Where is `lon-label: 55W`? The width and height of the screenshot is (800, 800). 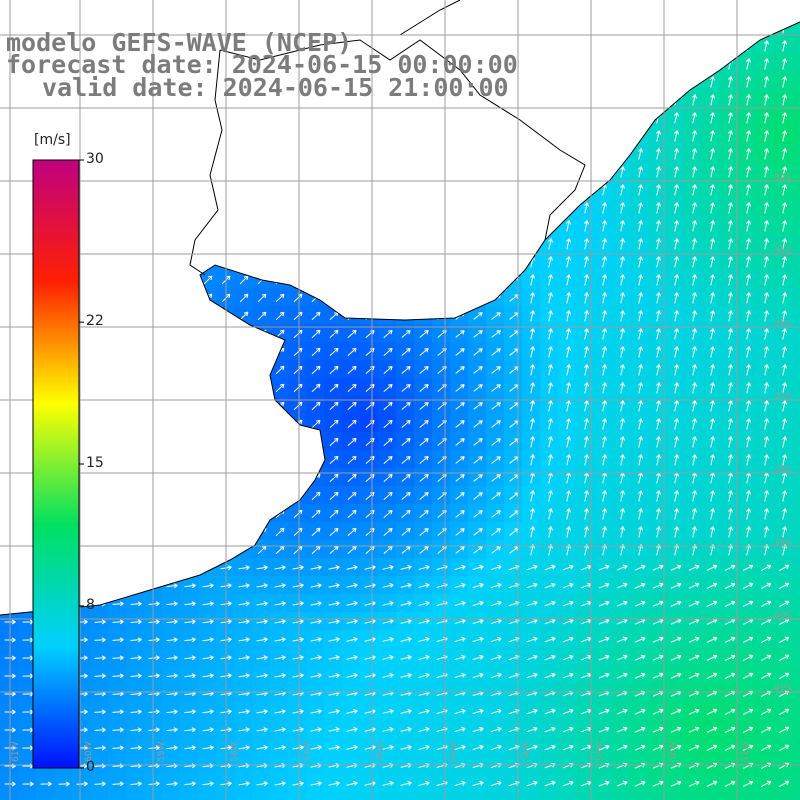 lon-label: 55W is located at coordinates (454, 751).